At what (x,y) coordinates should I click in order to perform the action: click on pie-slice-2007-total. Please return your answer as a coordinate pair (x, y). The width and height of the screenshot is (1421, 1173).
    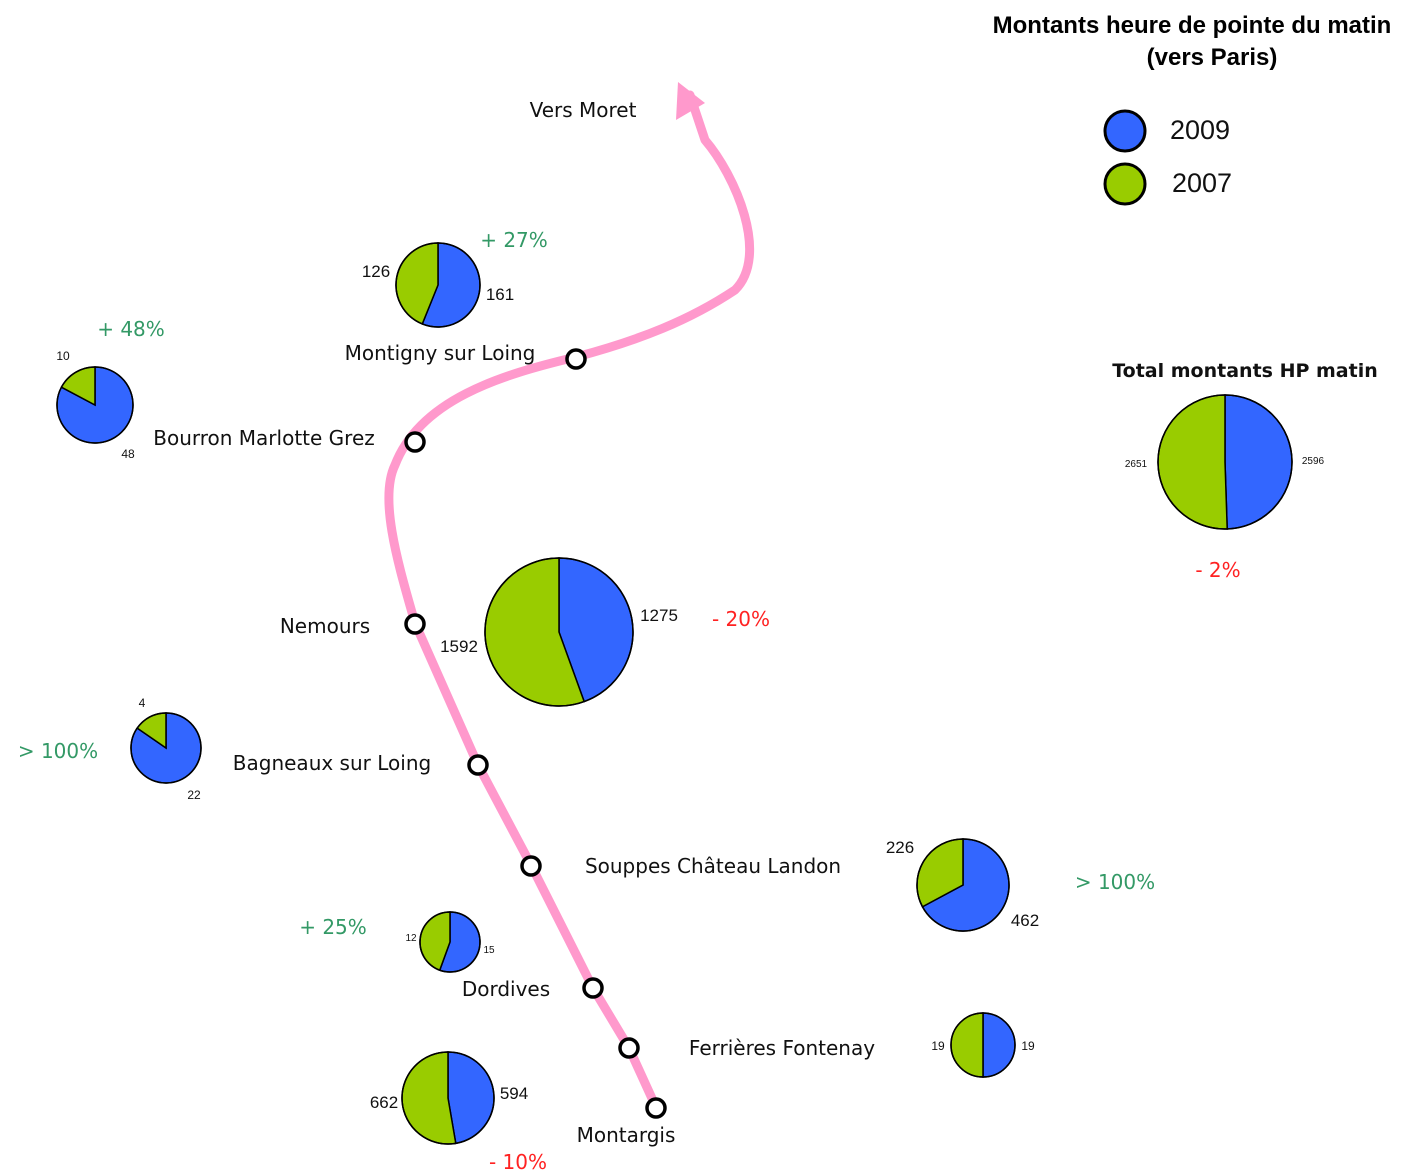
    Looking at the image, I should click on (1192, 462).